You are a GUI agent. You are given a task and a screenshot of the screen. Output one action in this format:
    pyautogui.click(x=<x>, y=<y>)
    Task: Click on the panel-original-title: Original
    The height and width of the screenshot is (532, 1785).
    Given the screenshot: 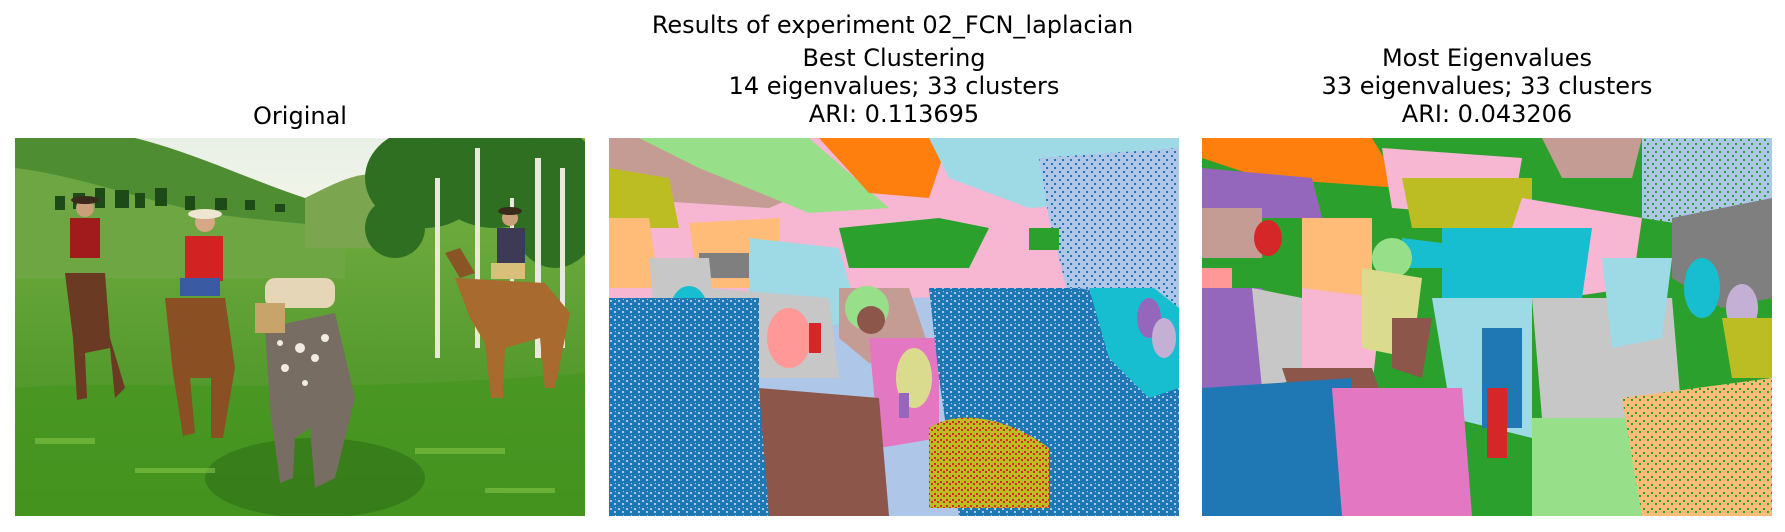 What is the action you would take?
    pyautogui.click(x=300, y=116)
    